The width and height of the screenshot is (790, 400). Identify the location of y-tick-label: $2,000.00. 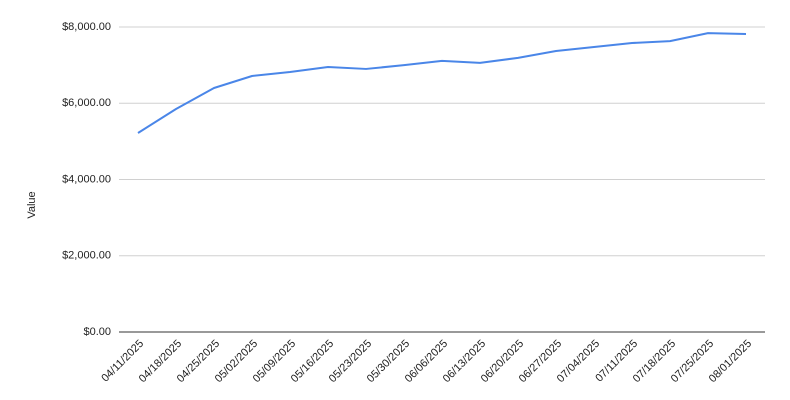
(86, 256).